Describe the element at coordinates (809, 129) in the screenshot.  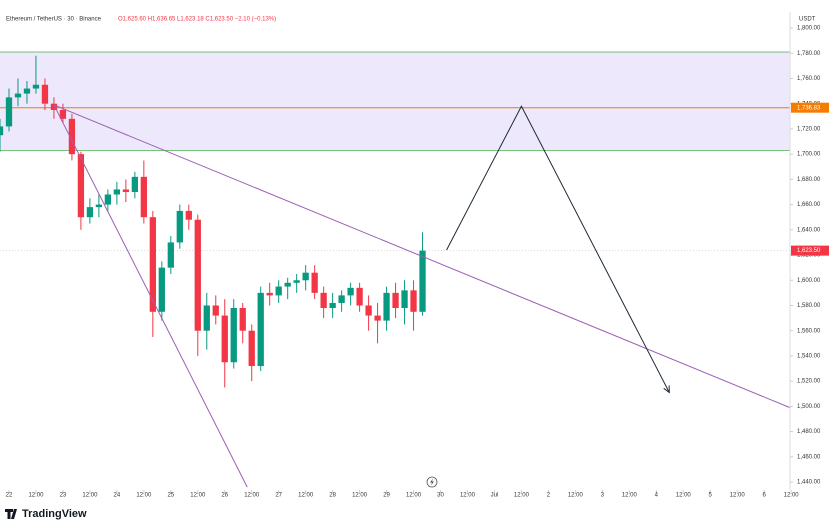
I see `y-tick-label: 1,720.00` at that location.